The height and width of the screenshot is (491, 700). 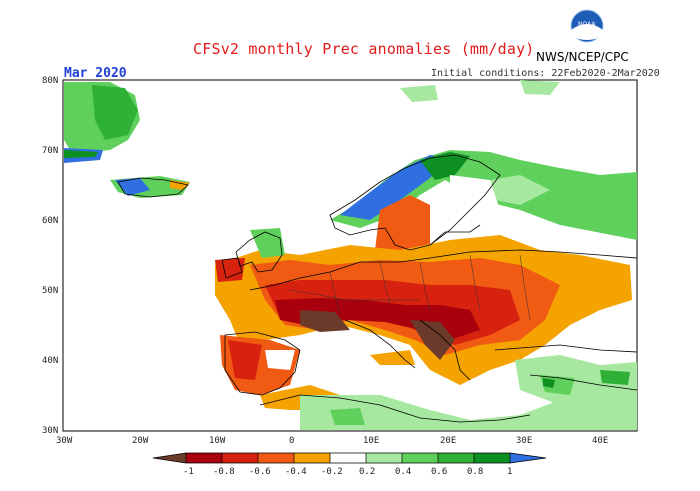 I want to click on colorbar-label--0.2: -0.2, so click(x=332, y=472).